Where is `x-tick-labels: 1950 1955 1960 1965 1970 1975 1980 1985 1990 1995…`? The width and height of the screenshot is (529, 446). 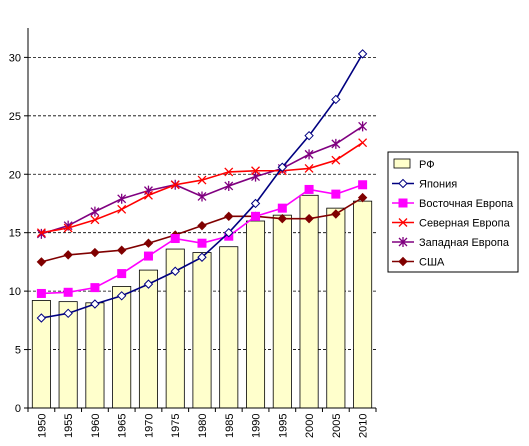
x-tick-labels: 1950 1955 1960 1965 1970 1975 1980 1985 1990 1995… is located at coordinates (202, 426).